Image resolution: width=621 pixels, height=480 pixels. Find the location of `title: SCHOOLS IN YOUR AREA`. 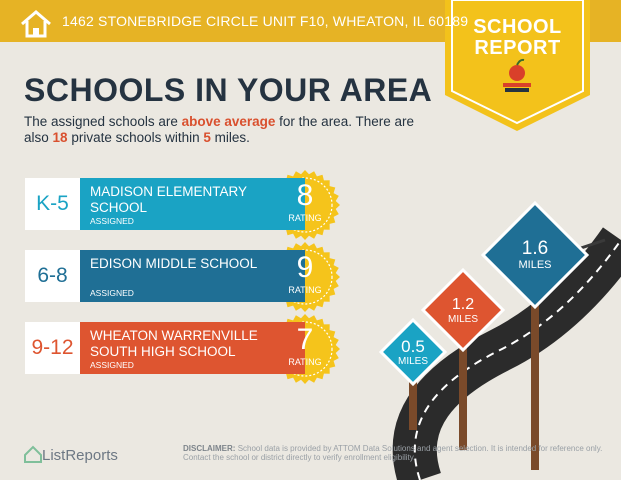

title: SCHOOLS IN YOUR AREA is located at coordinates (228, 90).